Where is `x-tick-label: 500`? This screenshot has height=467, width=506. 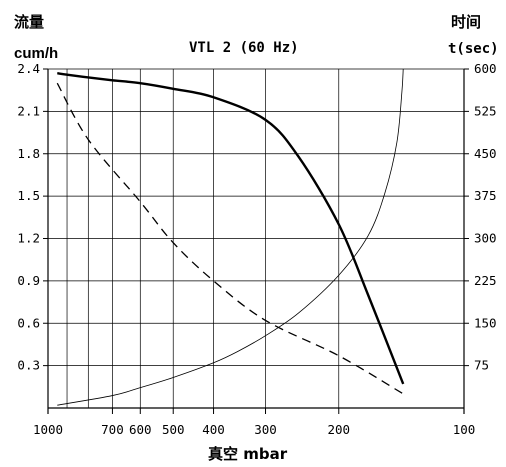 x-tick-label: 500 is located at coordinates (173, 429).